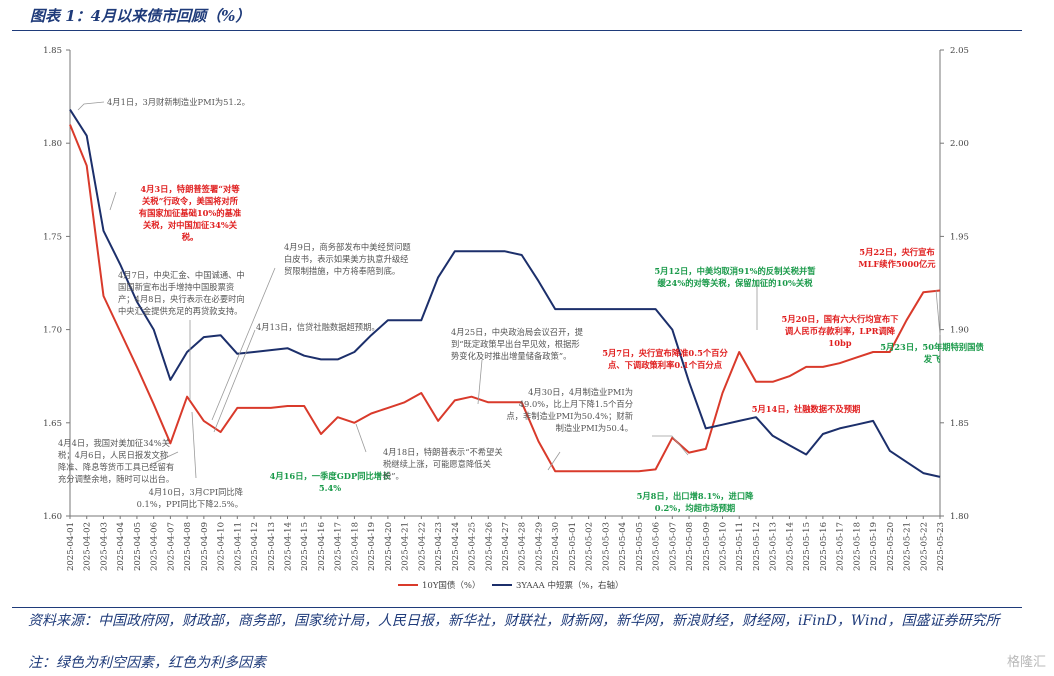  What do you see at coordinates (346, 259) in the screenshot?
I see `annotation-text: 白皮书，表示如果美方执意升级经` at bounding box center [346, 259].